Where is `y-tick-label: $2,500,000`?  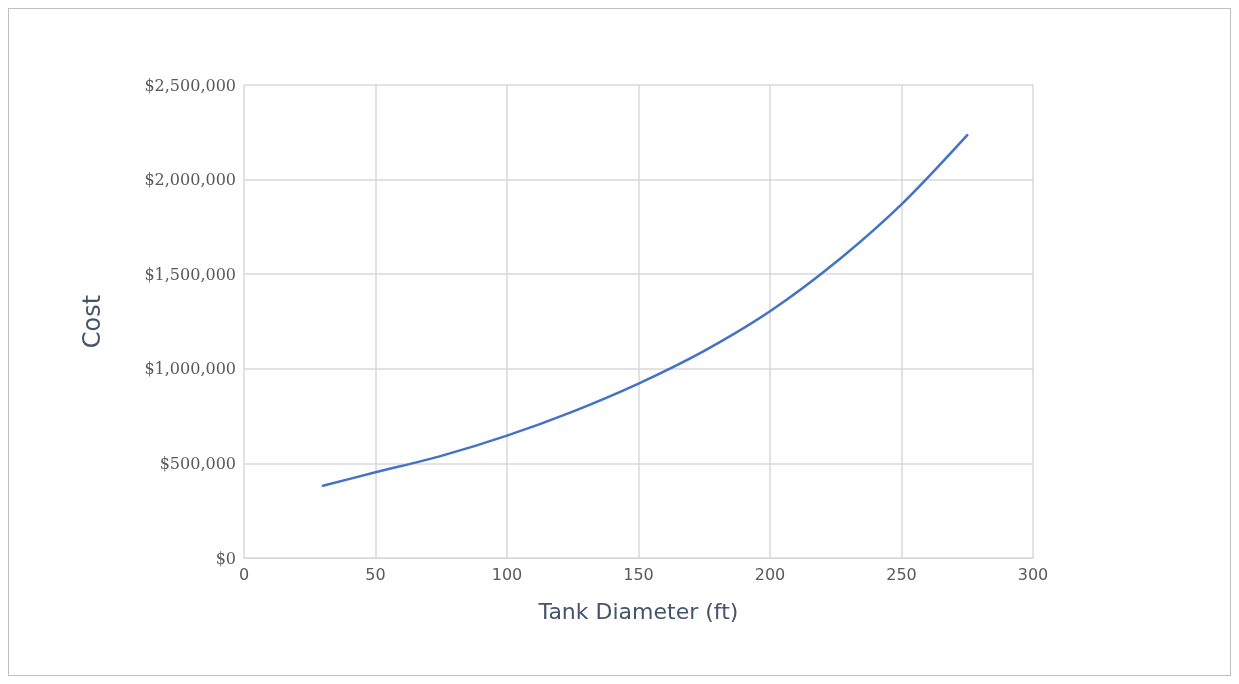 y-tick-label: $2,500,000 is located at coordinates (190, 85).